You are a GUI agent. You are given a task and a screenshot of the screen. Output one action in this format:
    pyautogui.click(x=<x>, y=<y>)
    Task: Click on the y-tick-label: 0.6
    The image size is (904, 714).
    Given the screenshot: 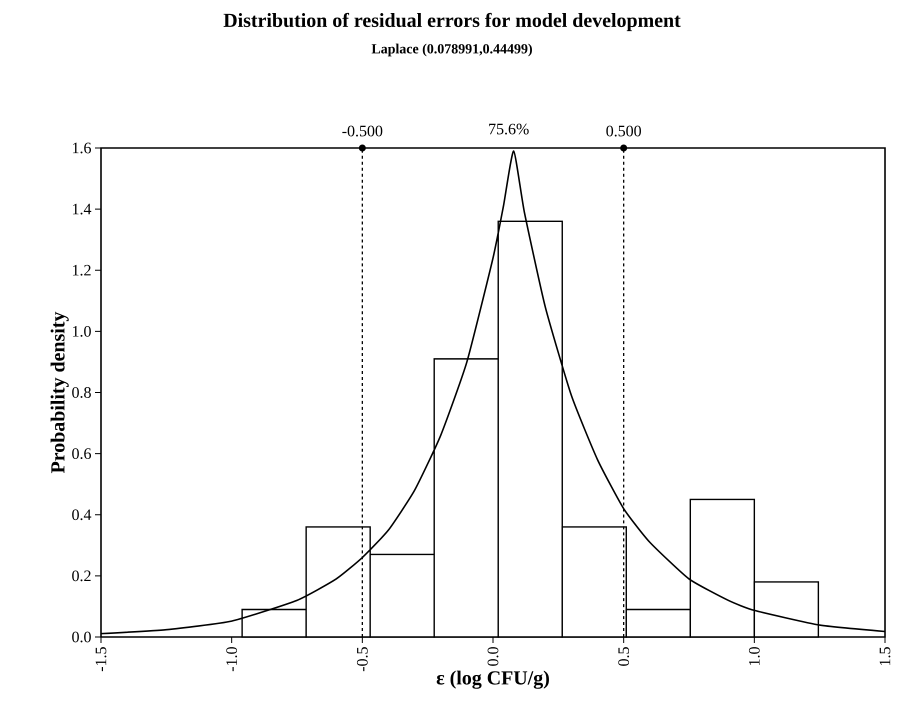 What is the action you would take?
    pyautogui.click(x=82, y=454)
    